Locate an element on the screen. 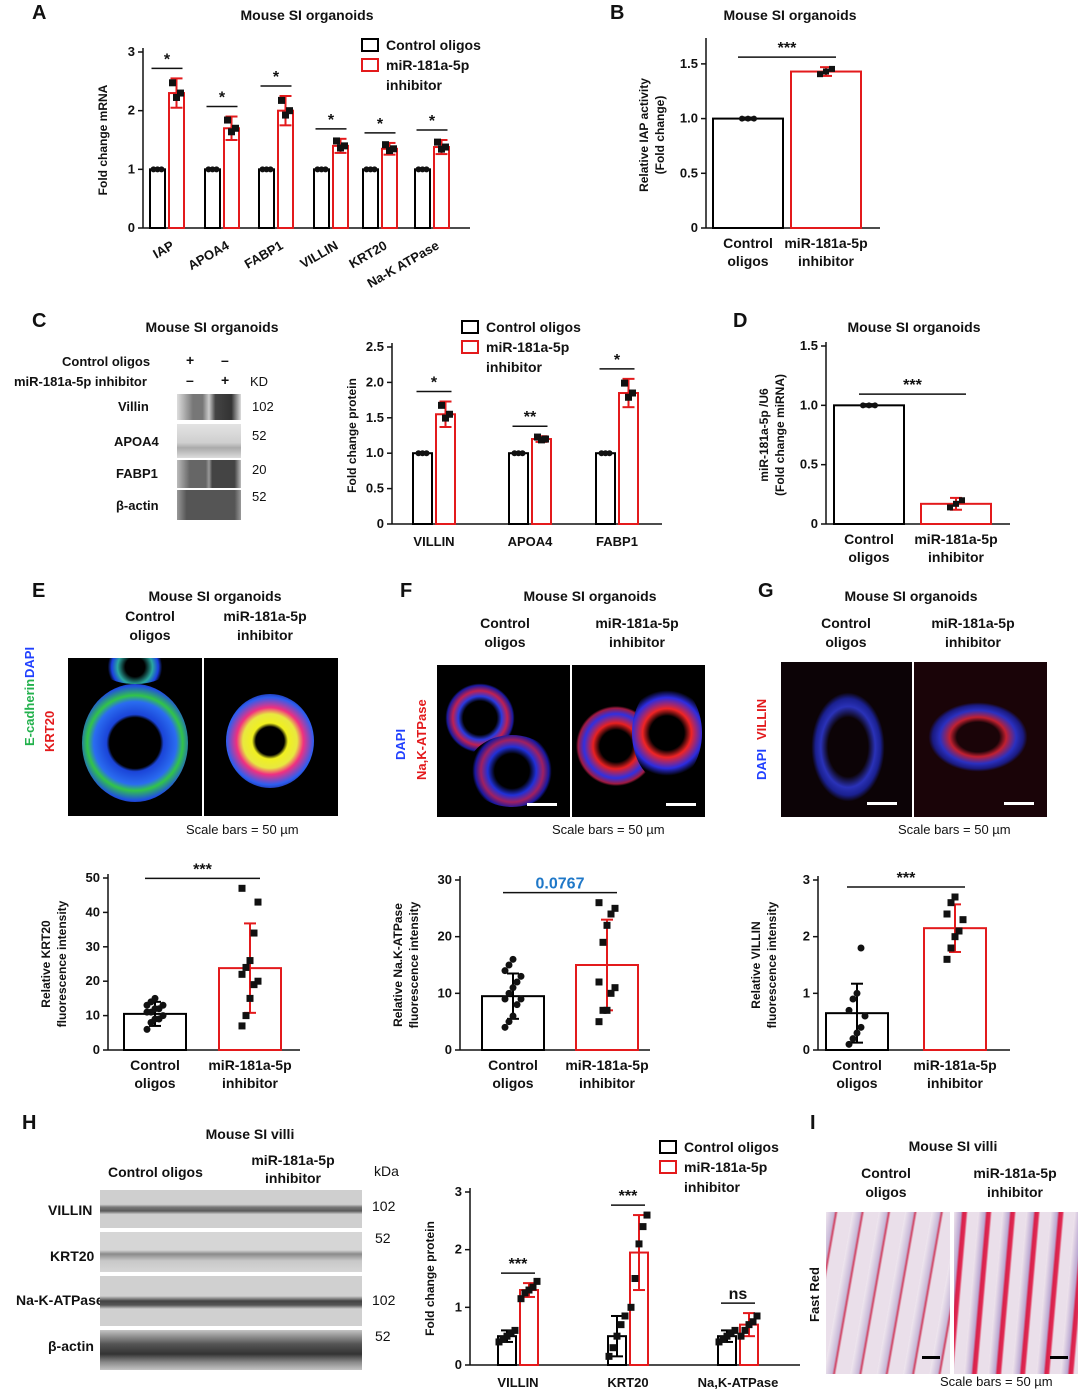 Image resolution: width=1080 pixels, height=1394 pixels. legend-swatch-inhibitor-A is located at coordinates (370, 65).